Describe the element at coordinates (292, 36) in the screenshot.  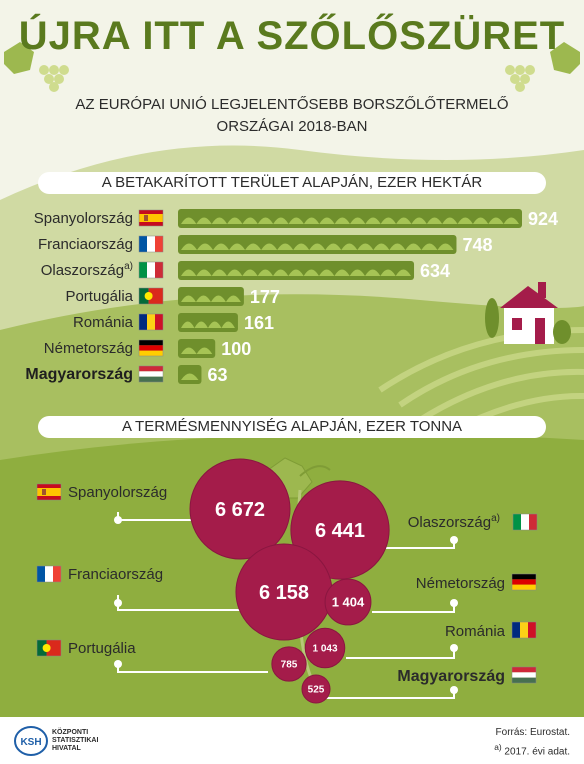
I see `page-title: ÚJRA ITT A SZŐLŐSZÜRET` at that location.